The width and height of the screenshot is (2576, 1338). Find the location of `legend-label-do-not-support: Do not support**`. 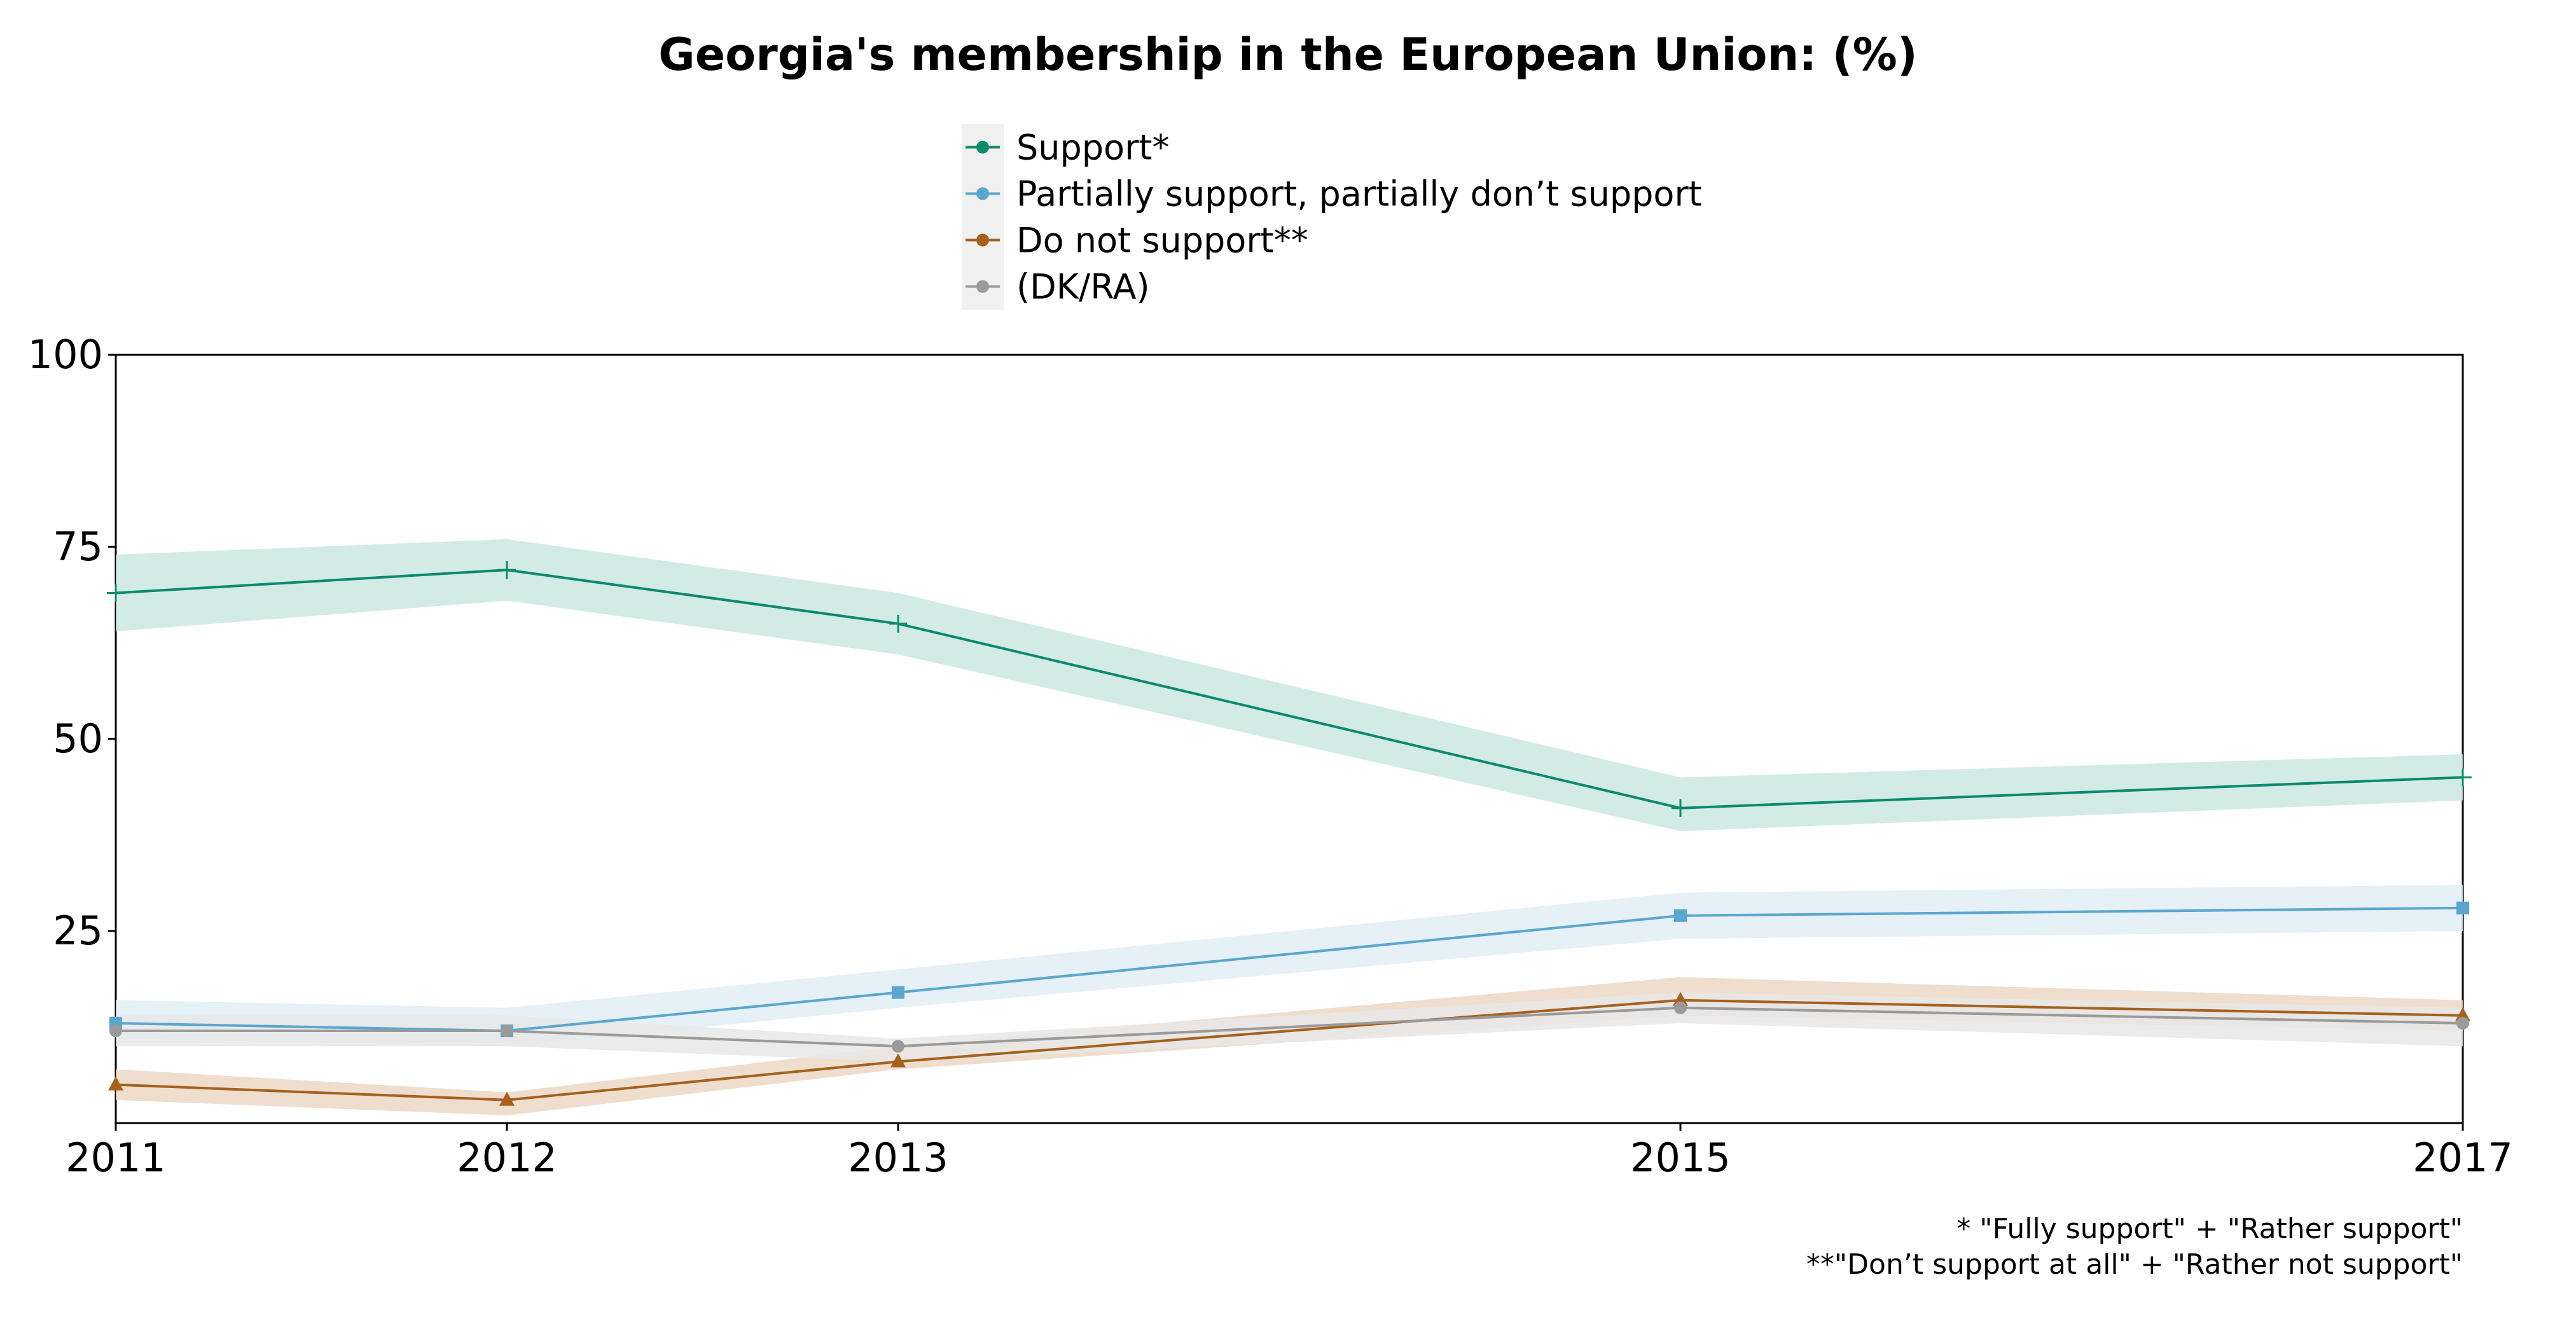

legend-label-do-not-support: Do not support** is located at coordinates (1162, 241).